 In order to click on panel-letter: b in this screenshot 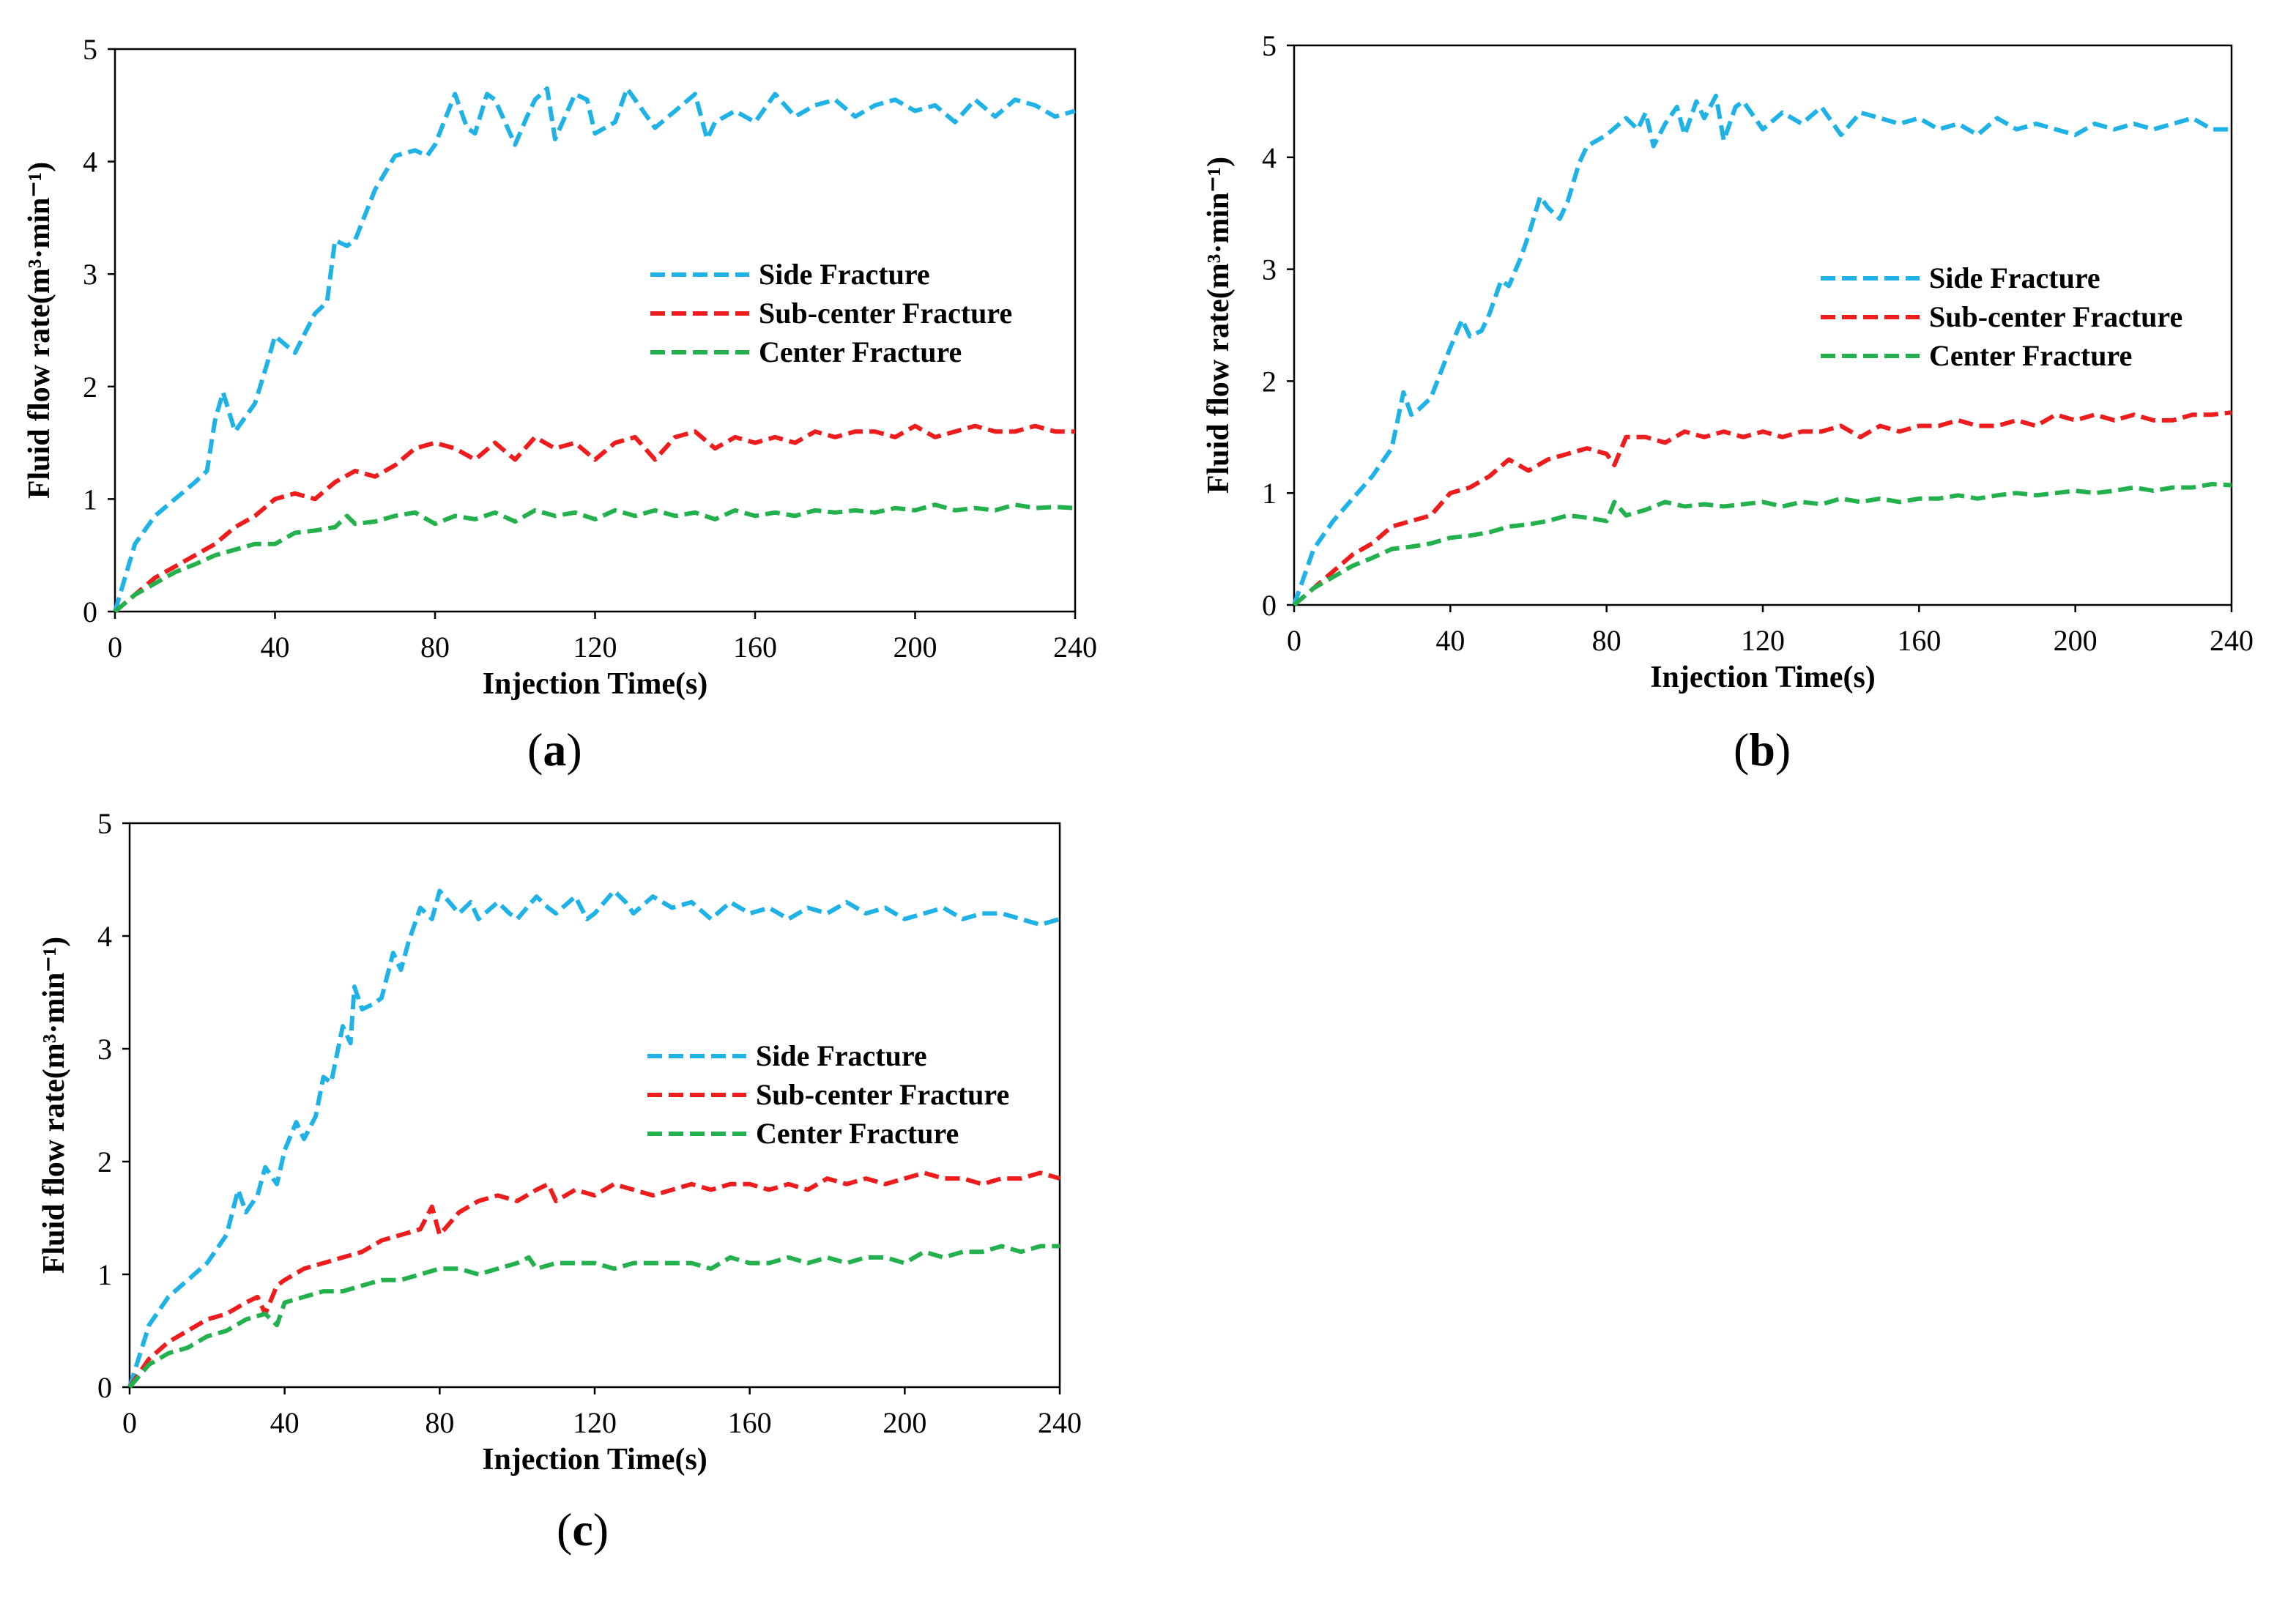, I will do `click(1762, 750)`.